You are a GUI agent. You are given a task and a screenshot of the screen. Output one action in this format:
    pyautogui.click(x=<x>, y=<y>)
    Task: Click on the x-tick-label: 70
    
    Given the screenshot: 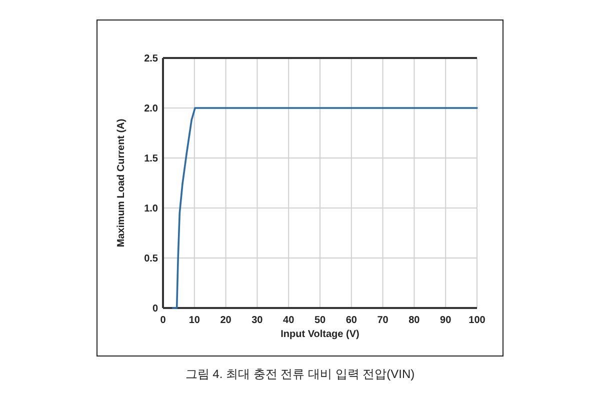 What is the action you would take?
    pyautogui.click(x=383, y=320)
    